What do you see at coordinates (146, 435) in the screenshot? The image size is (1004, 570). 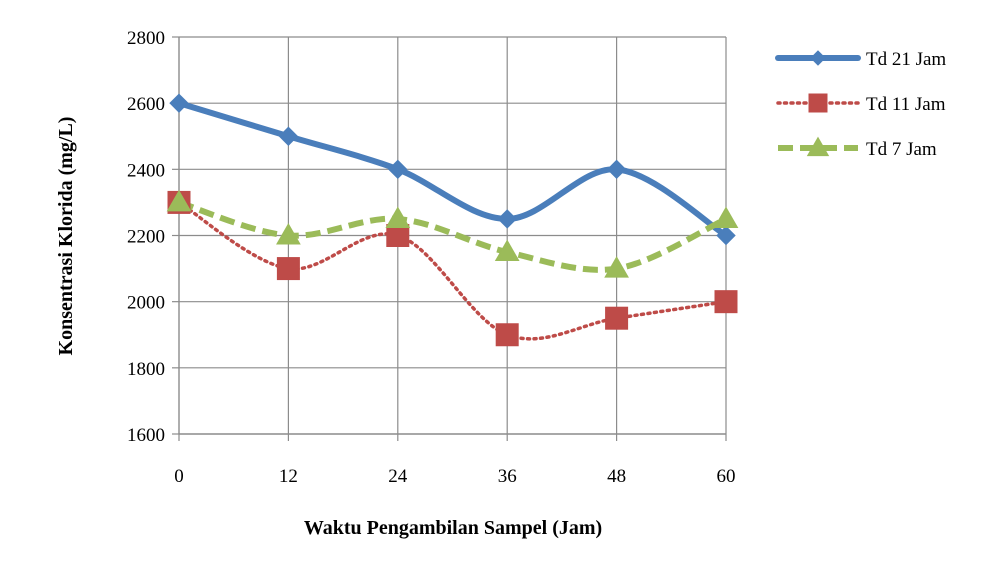 I see `y-tick-label: 1600` at bounding box center [146, 435].